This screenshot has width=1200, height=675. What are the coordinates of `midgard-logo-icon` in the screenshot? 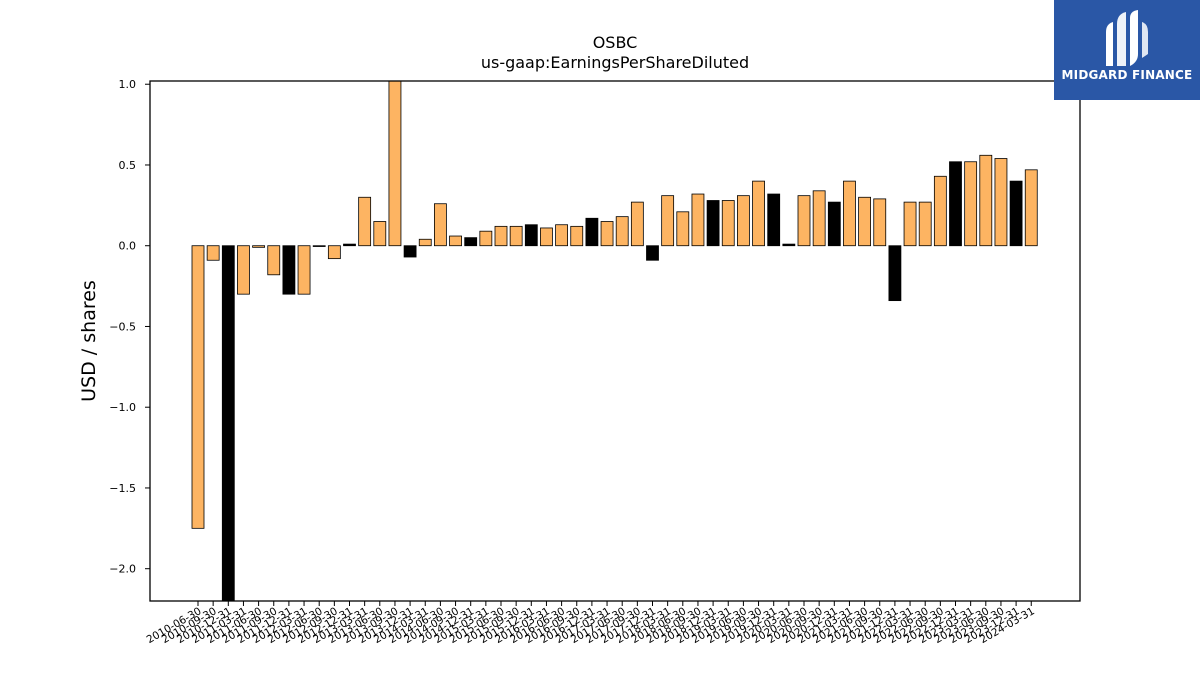 It's located at (1127, 38).